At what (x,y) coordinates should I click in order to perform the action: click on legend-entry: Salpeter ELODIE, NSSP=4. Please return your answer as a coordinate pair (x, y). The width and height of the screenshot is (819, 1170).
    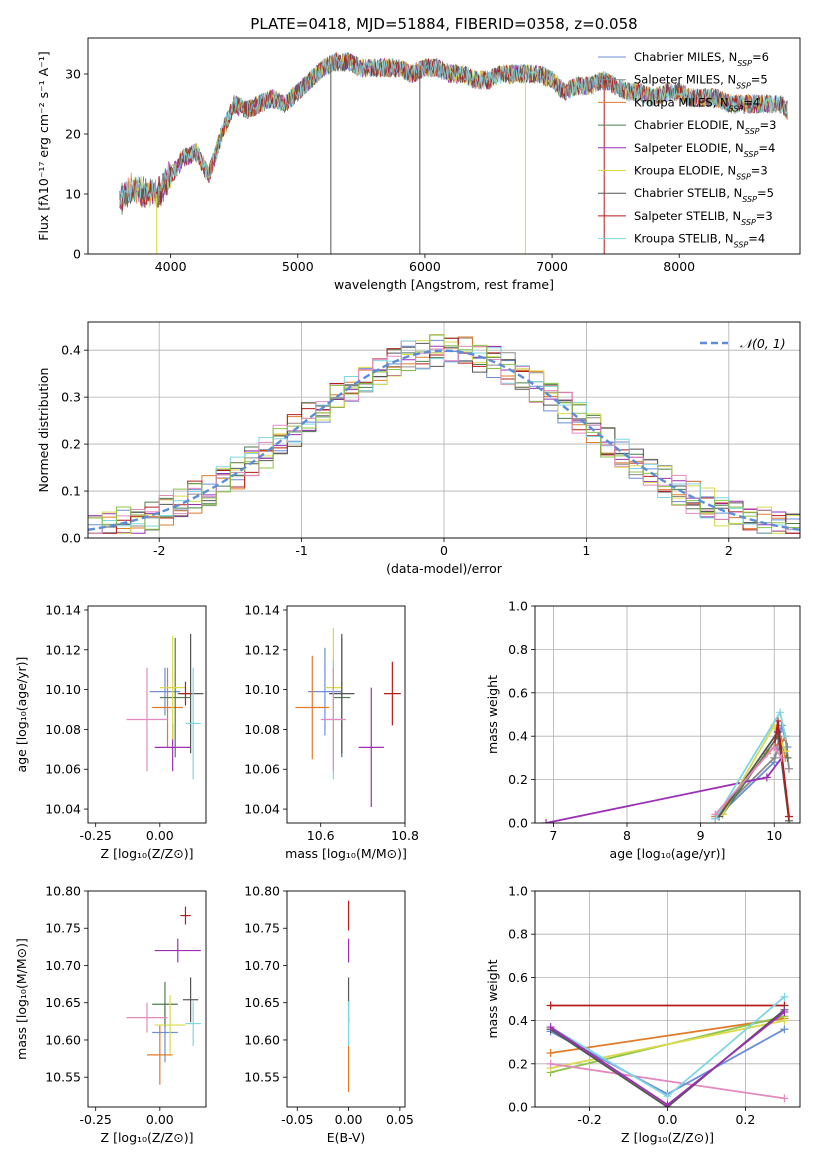
    Looking at the image, I should click on (704, 150).